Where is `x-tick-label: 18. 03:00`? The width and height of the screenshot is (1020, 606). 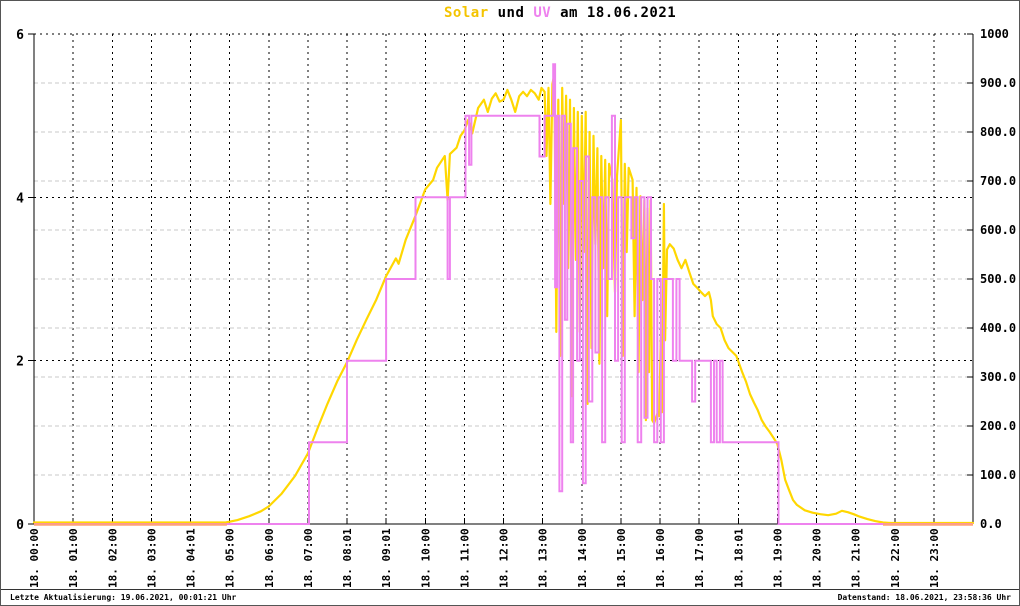 x-tick-label: 18. 03:00 is located at coordinates (151, 558).